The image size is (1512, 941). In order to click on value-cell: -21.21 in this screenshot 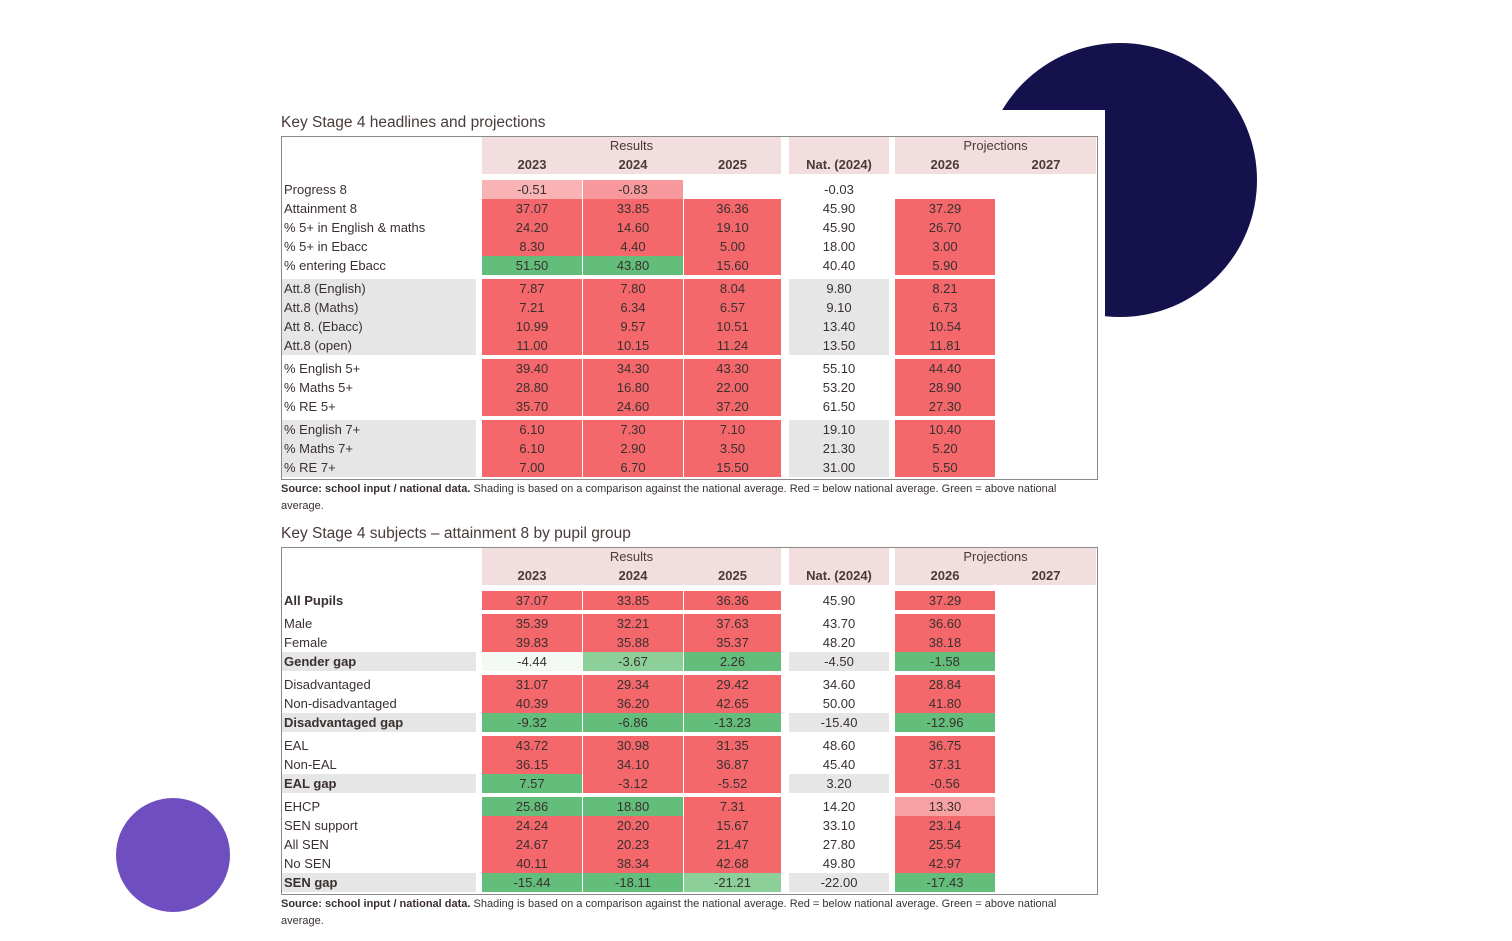, I will do `click(732, 882)`.